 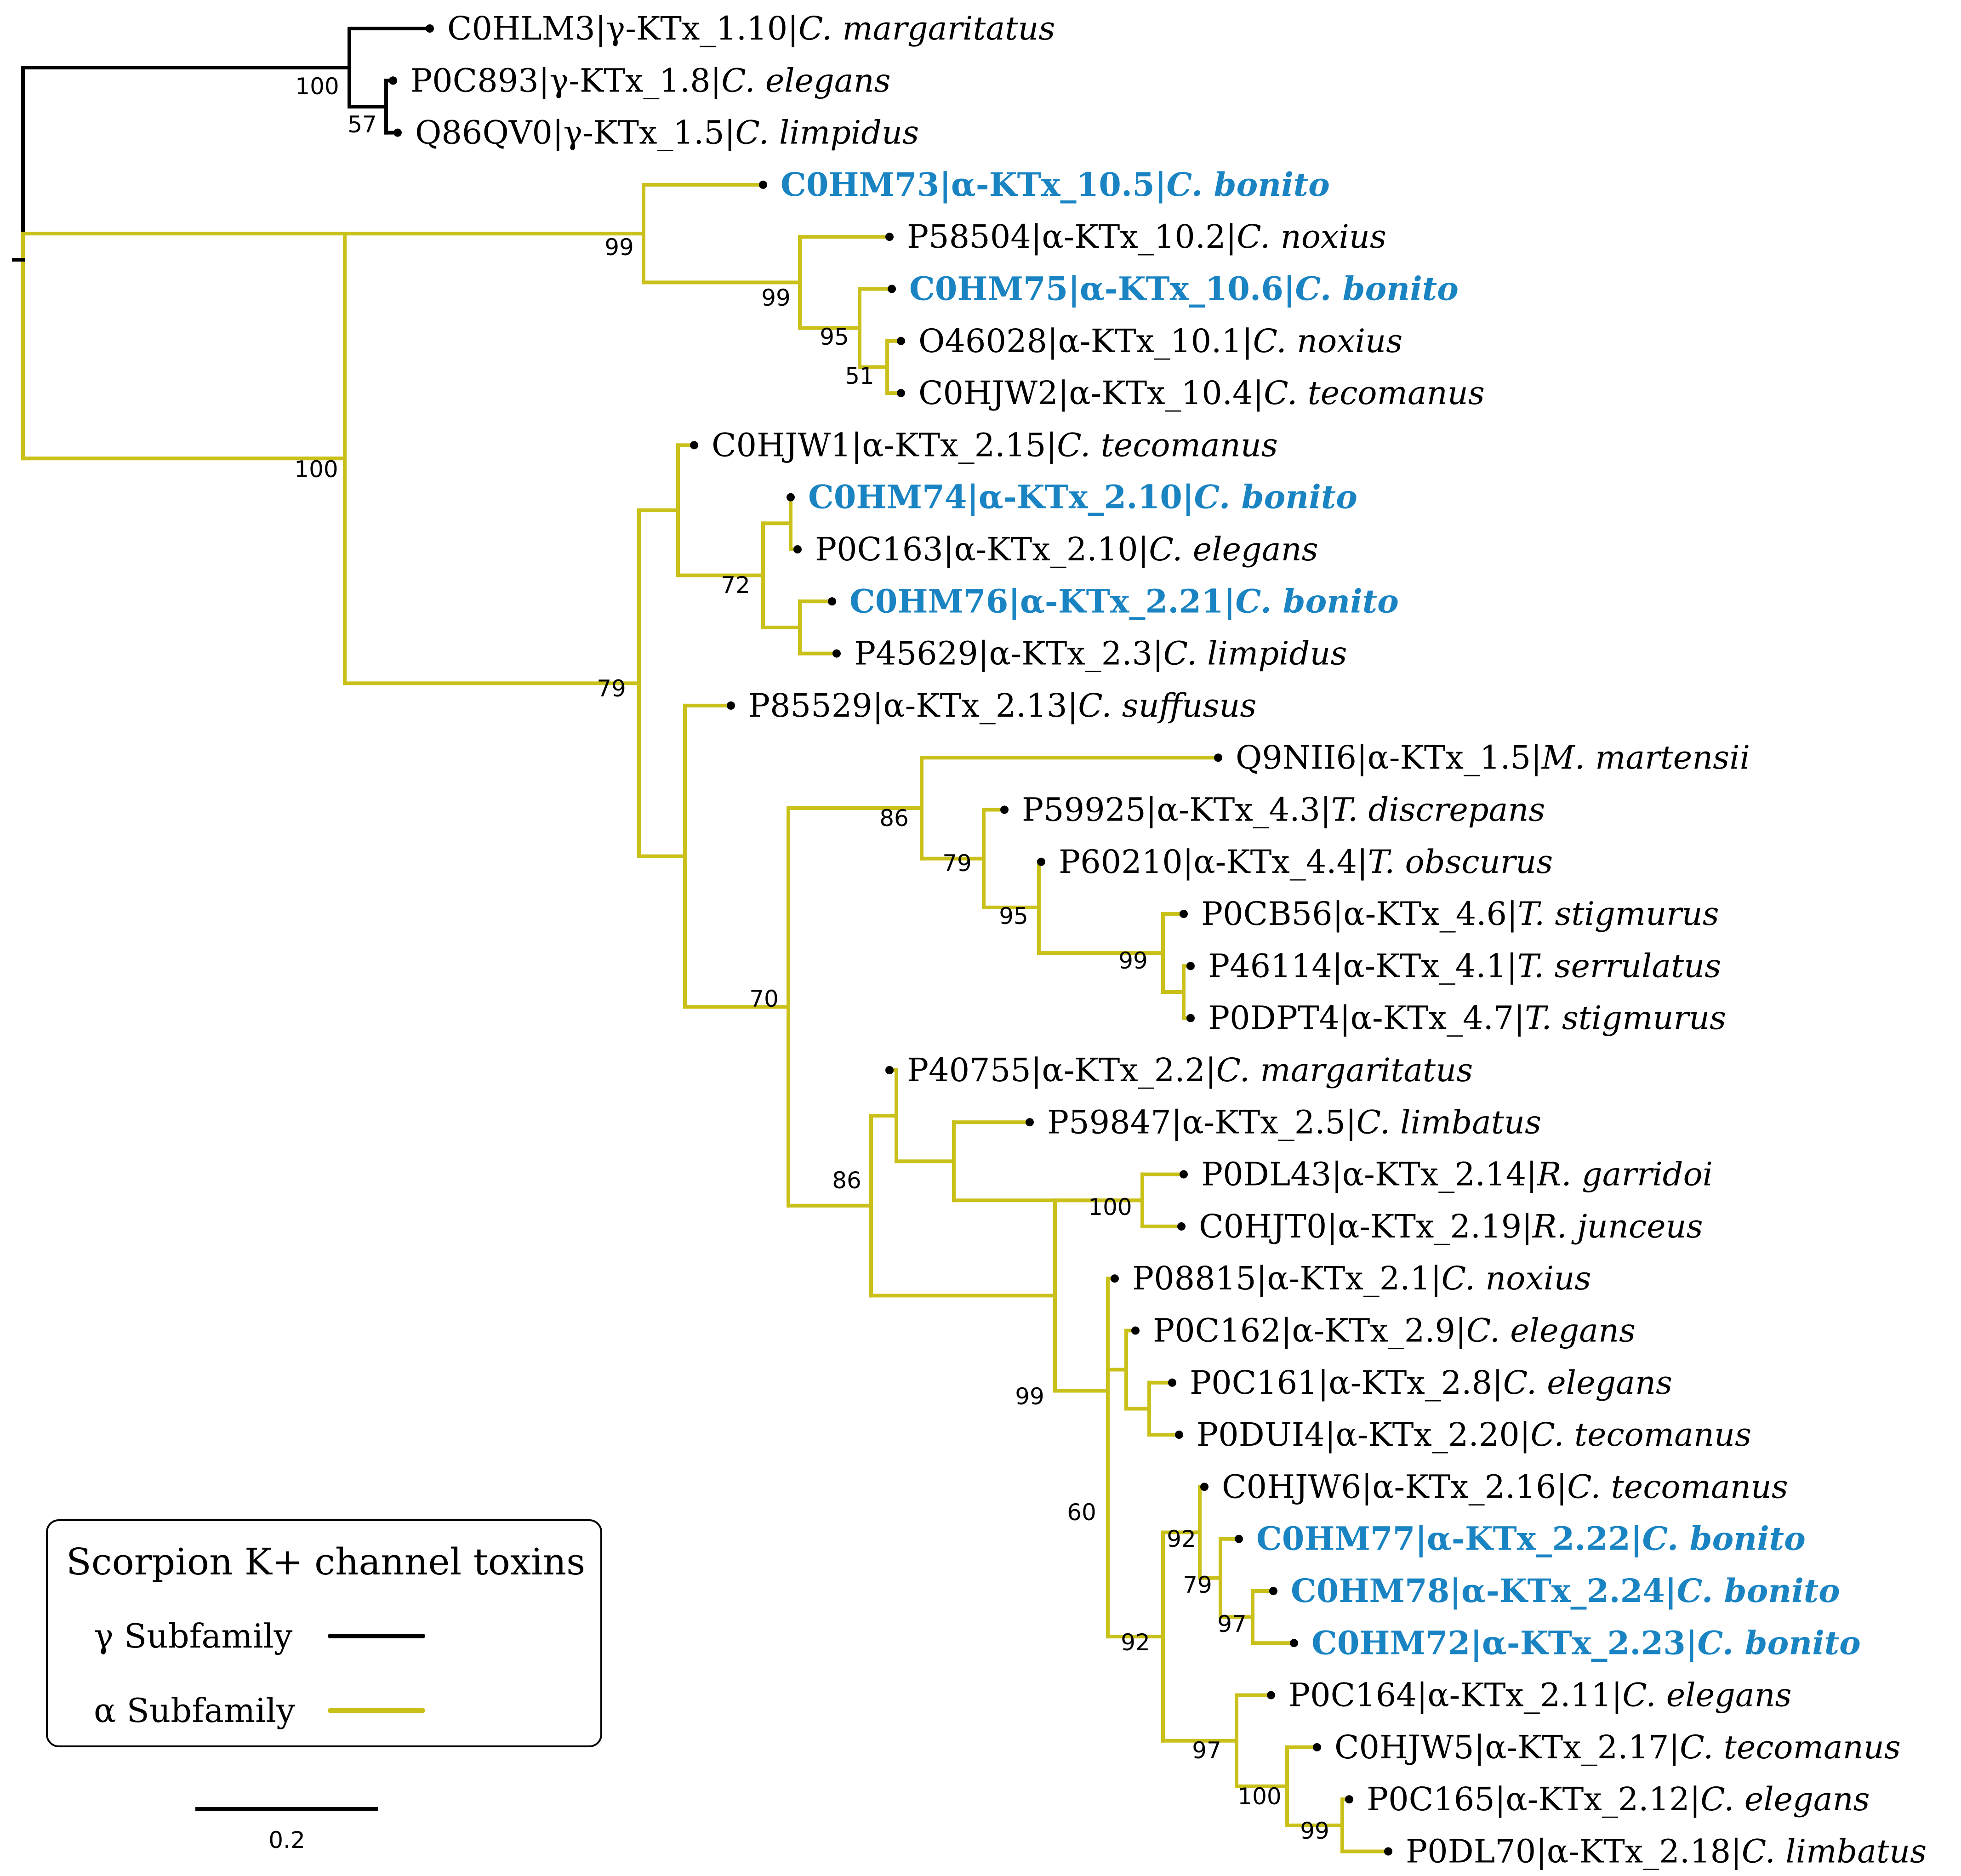 What do you see at coordinates (751, 29) in the screenshot?
I see `tip-label: C0HLM3|γ-KTx_1.10|C. margaritatus` at bounding box center [751, 29].